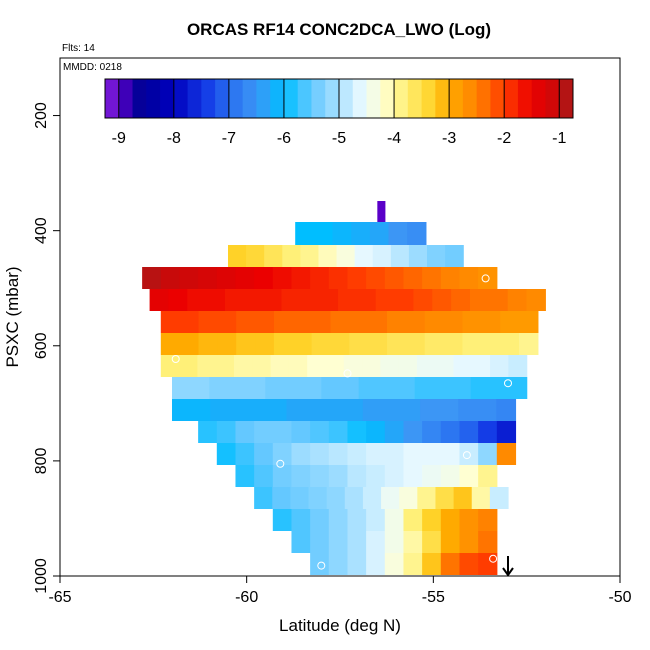  I want to click on colorbar-tick-label: -6, so click(284, 138).